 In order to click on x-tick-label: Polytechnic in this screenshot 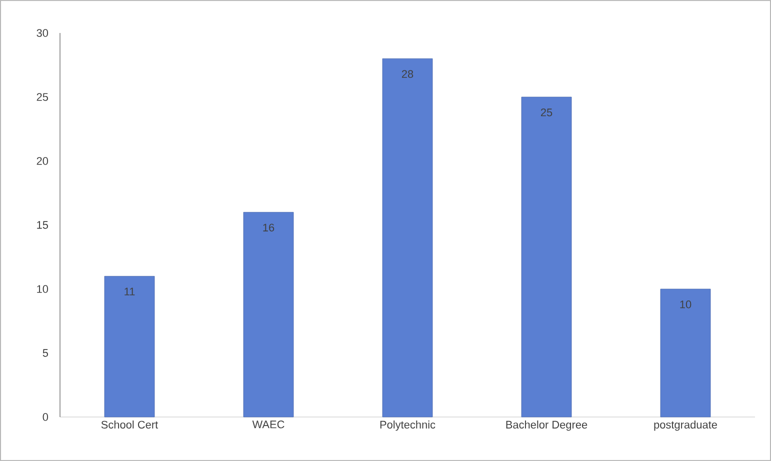, I will do `click(408, 425)`.